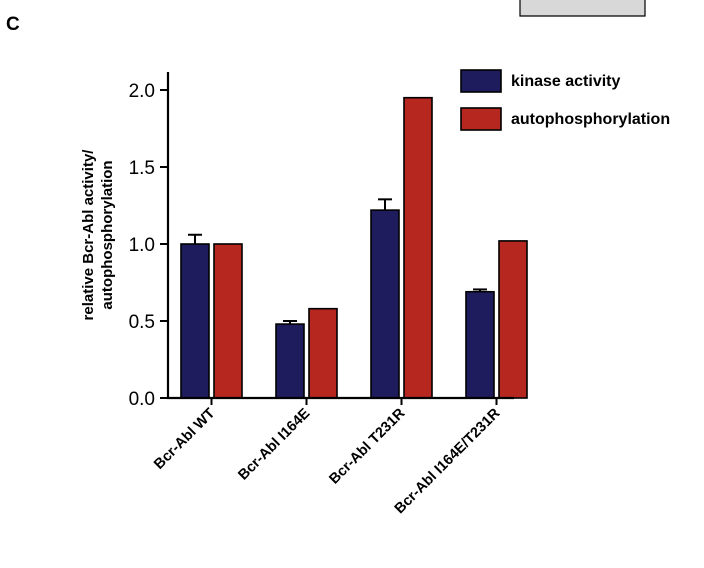 This screenshot has width=704, height=568. I want to click on legend-swatch-kinase-activity, so click(481, 81).